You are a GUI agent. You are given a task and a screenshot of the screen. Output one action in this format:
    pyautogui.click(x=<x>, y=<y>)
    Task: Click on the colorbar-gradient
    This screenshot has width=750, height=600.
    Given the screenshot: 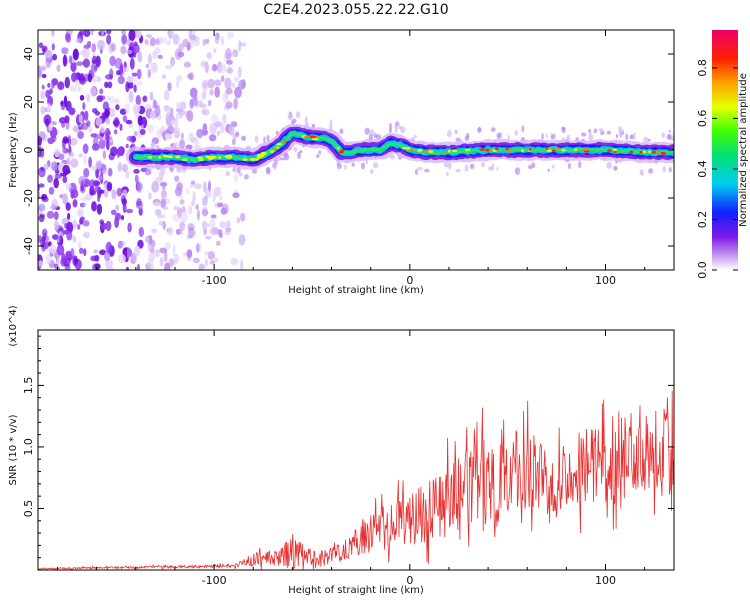 What is the action you would take?
    pyautogui.click(x=725, y=150)
    